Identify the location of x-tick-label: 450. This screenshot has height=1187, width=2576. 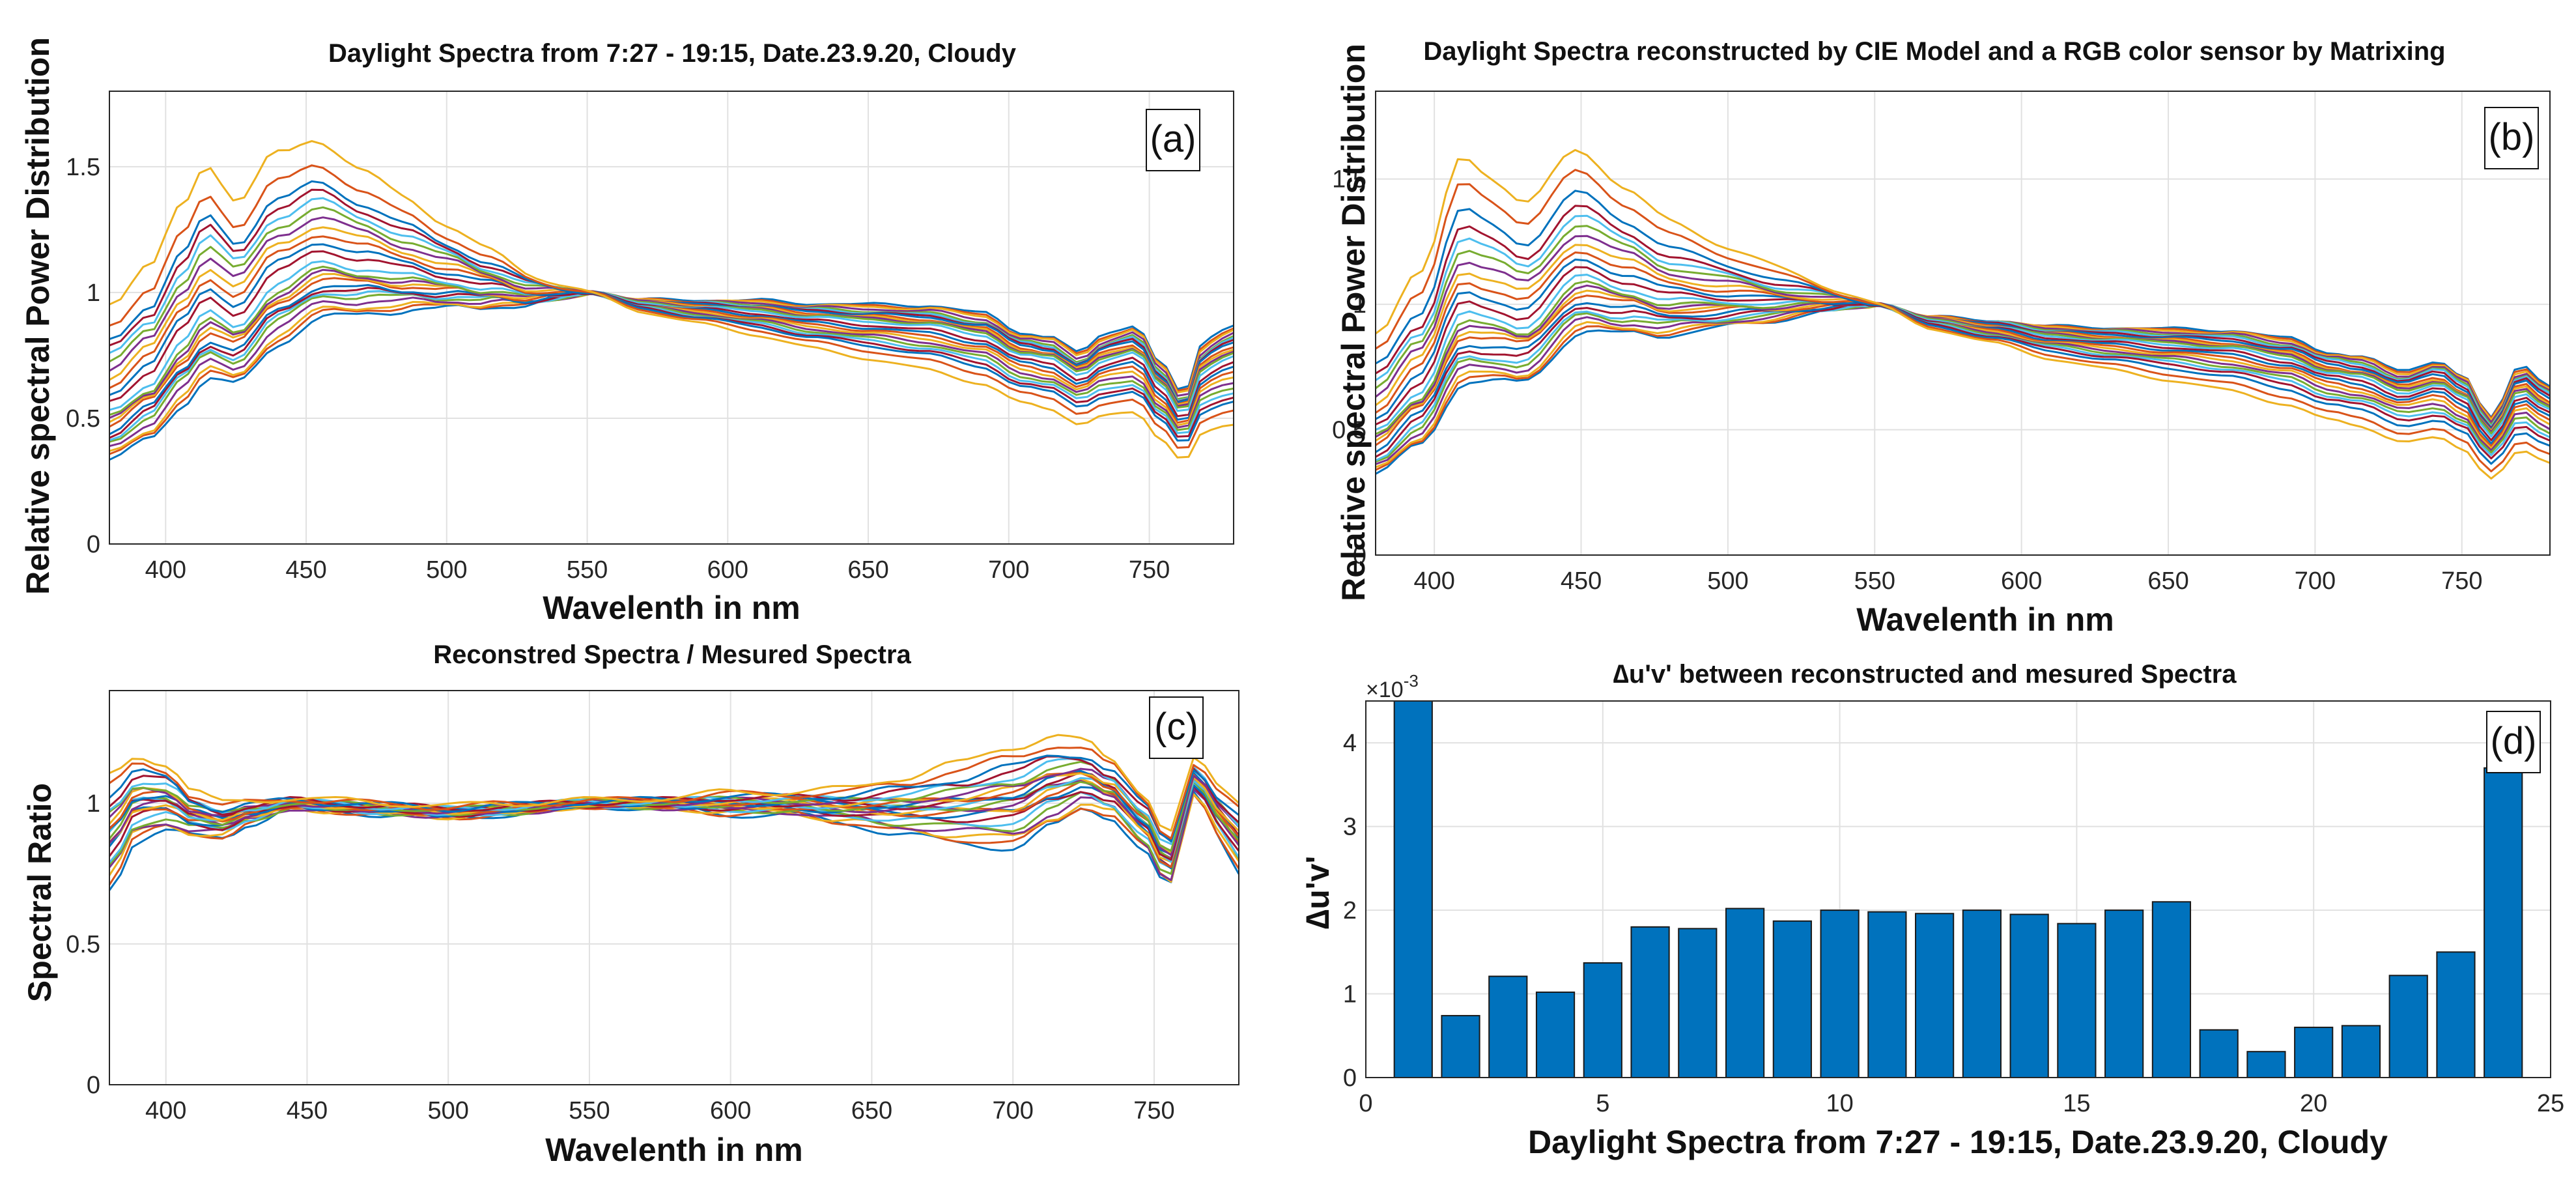
(1581, 581).